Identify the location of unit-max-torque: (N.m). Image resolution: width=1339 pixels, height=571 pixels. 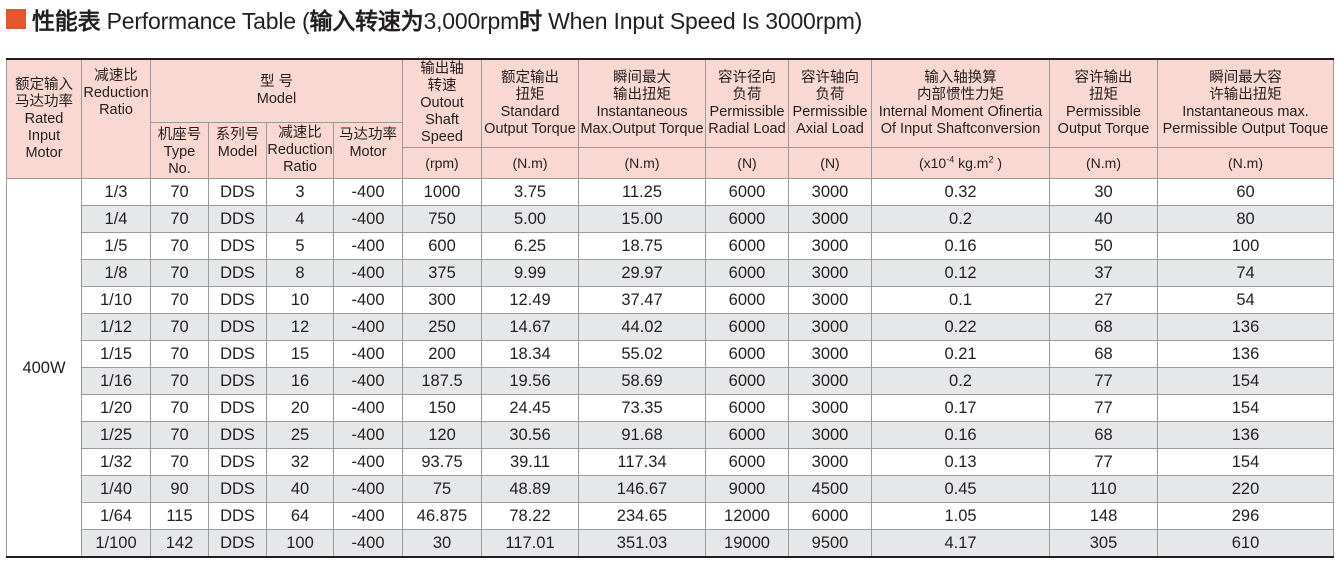
(642, 163).